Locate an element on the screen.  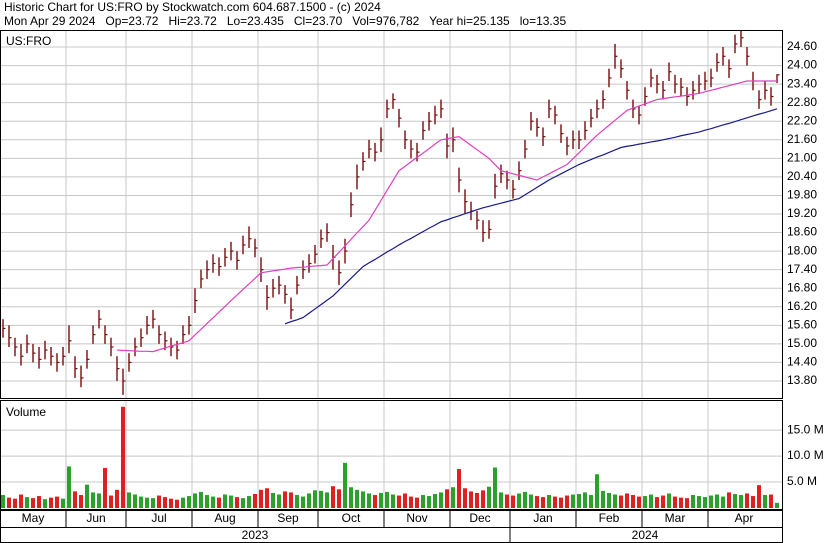
month-label: Sep is located at coordinates (288, 518).